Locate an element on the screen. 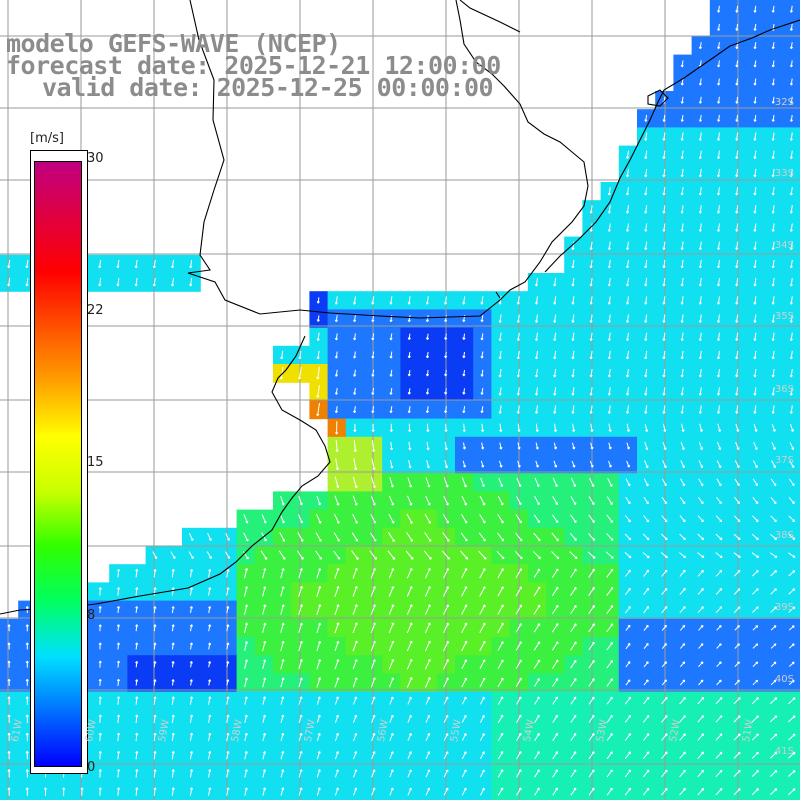 This screenshot has height=800, width=800. colorbar-tick-30: 30 is located at coordinates (95, 158).